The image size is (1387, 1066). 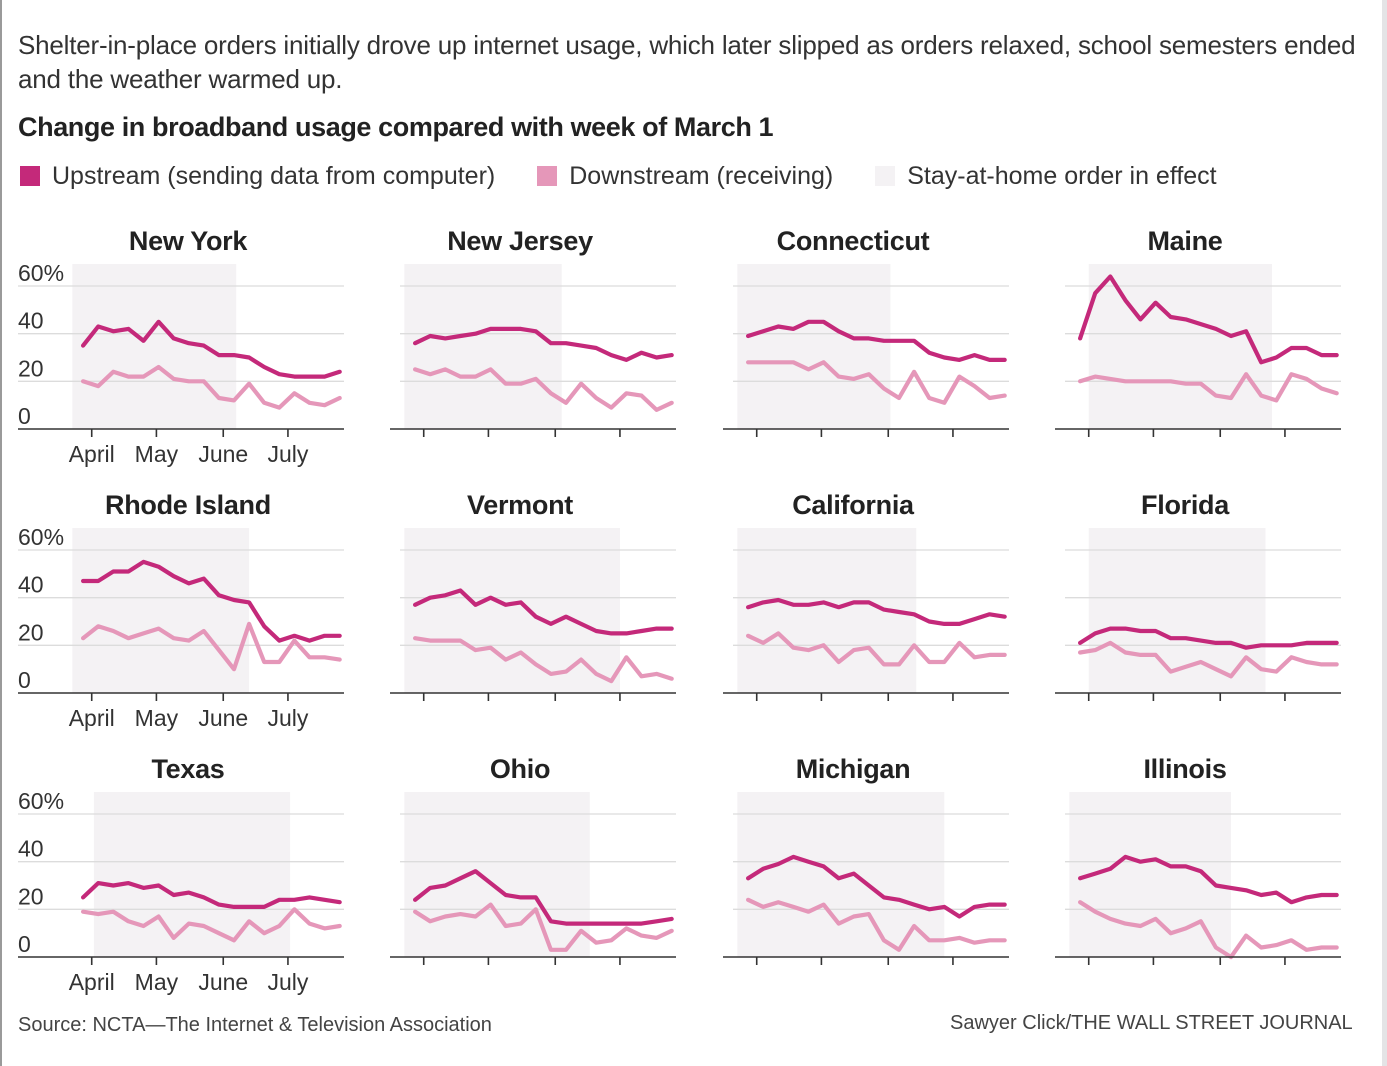 I want to click on legend-item-downstream: Downstream (receiving), so click(x=685, y=176).